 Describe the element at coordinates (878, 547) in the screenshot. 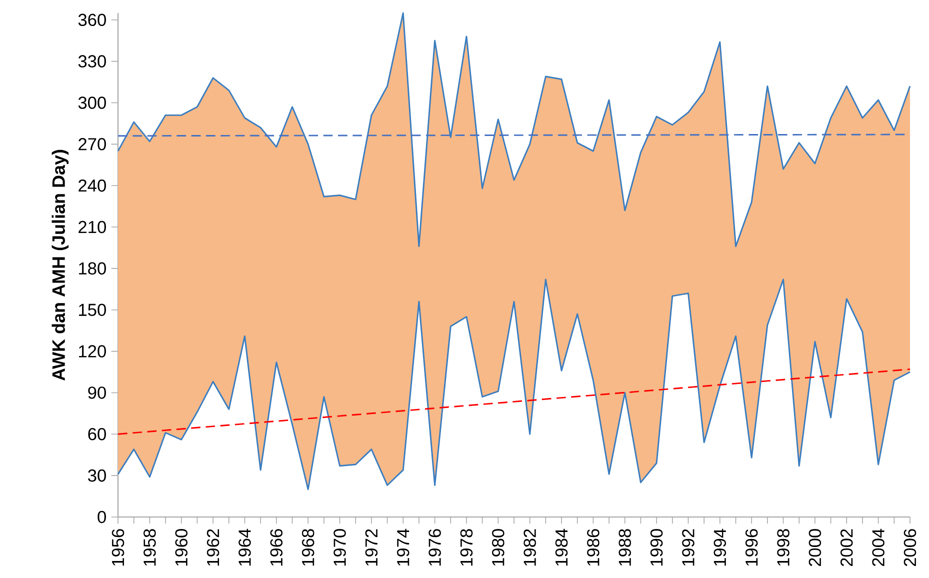

I see `x-tick-label: 2004` at that location.